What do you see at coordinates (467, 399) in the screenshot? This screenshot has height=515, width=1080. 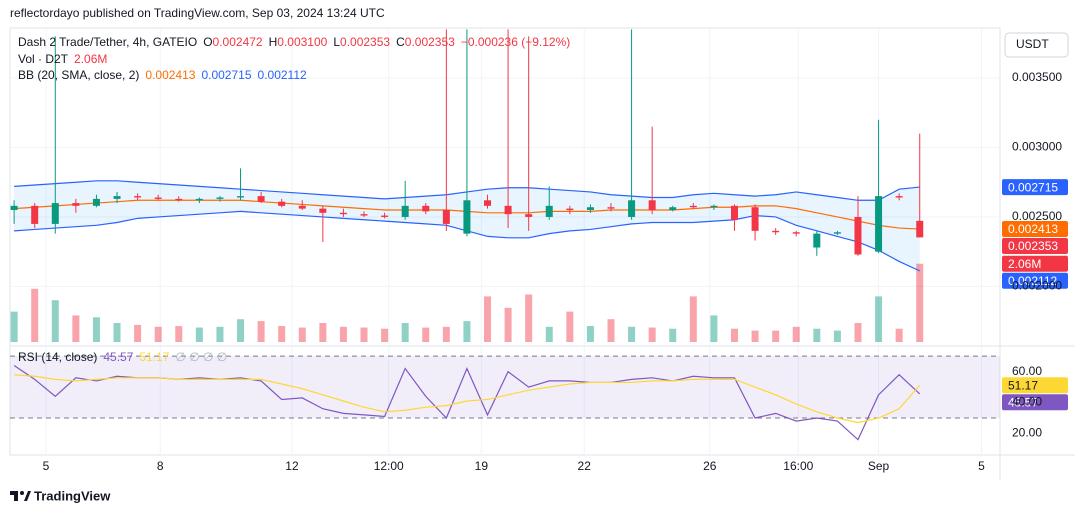 I see `rsi-line` at bounding box center [467, 399].